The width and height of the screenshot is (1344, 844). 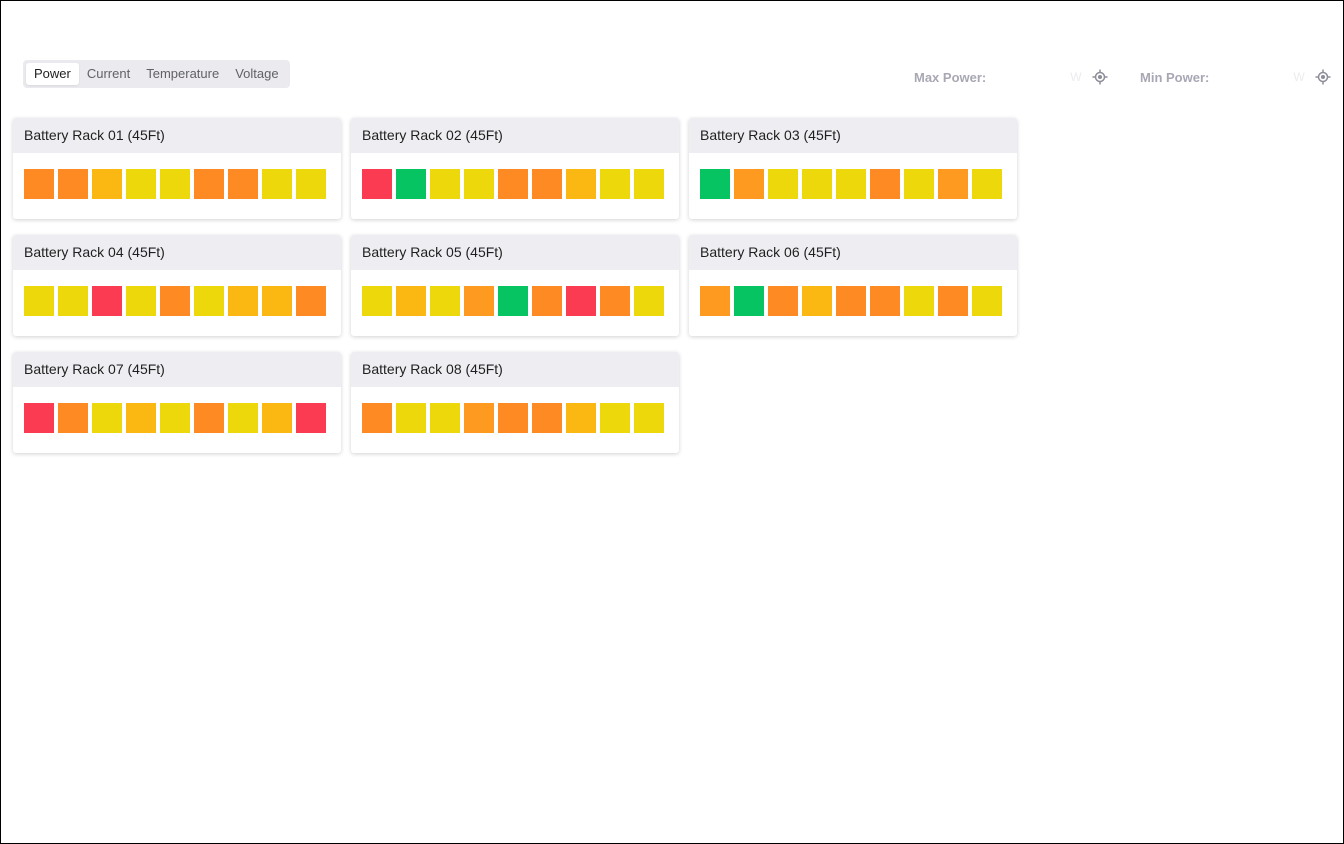 I want to click on battery-rack-title: Battery Rack 02 (45Ft), so click(x=515, y=135).